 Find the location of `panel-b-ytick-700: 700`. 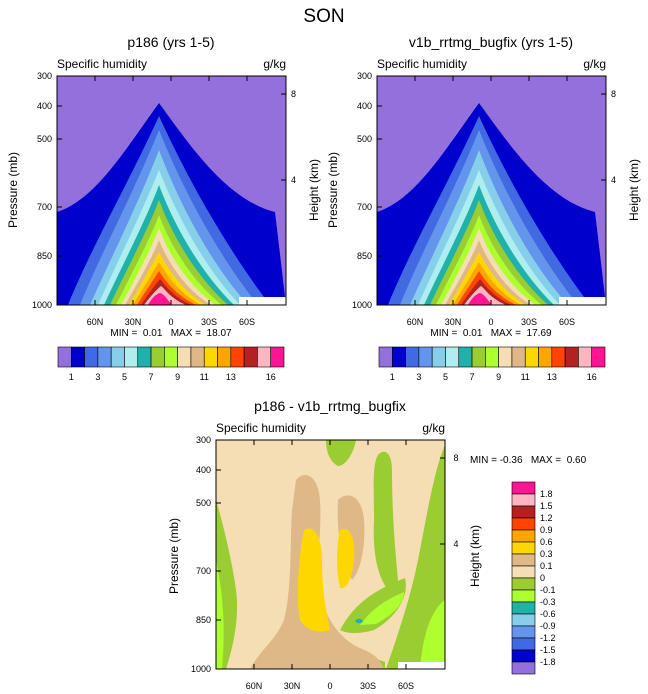

panel-b-ytick-700: 700 is located at coordinates (364, 207).